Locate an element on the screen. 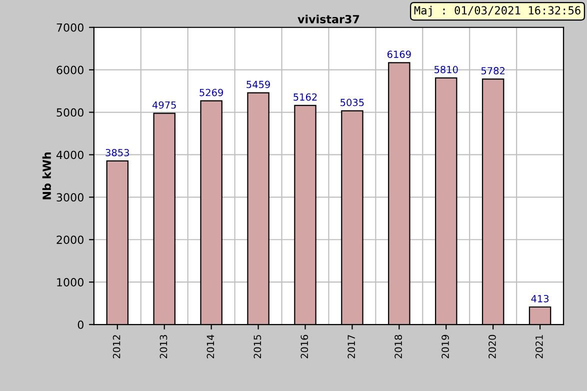 The height and width of the screenshot is (391, 587). y-tick-label: 3000 is located at coordinates (70, 197).